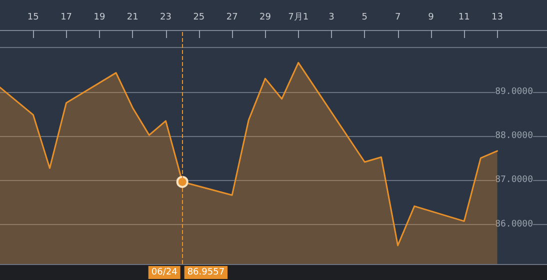  What do you see at coordinates (265, 17) in the screenshot?
I see `x-tick-label: 29` at bounding box center [265, 17].